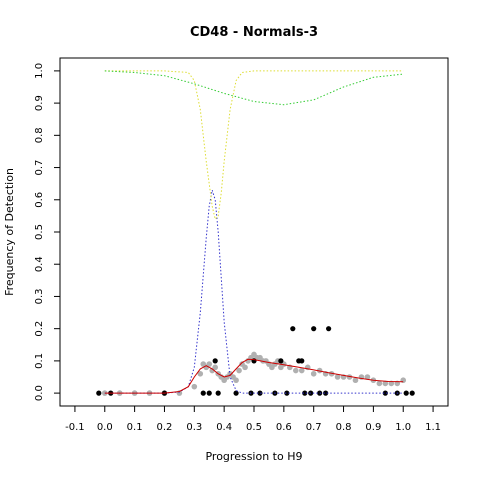 The width and height of the screenshot is (480, 480). Describe the element at coordinates (105, 427) in the screenshot. I see `x-tick-label: 0.0` at that location.